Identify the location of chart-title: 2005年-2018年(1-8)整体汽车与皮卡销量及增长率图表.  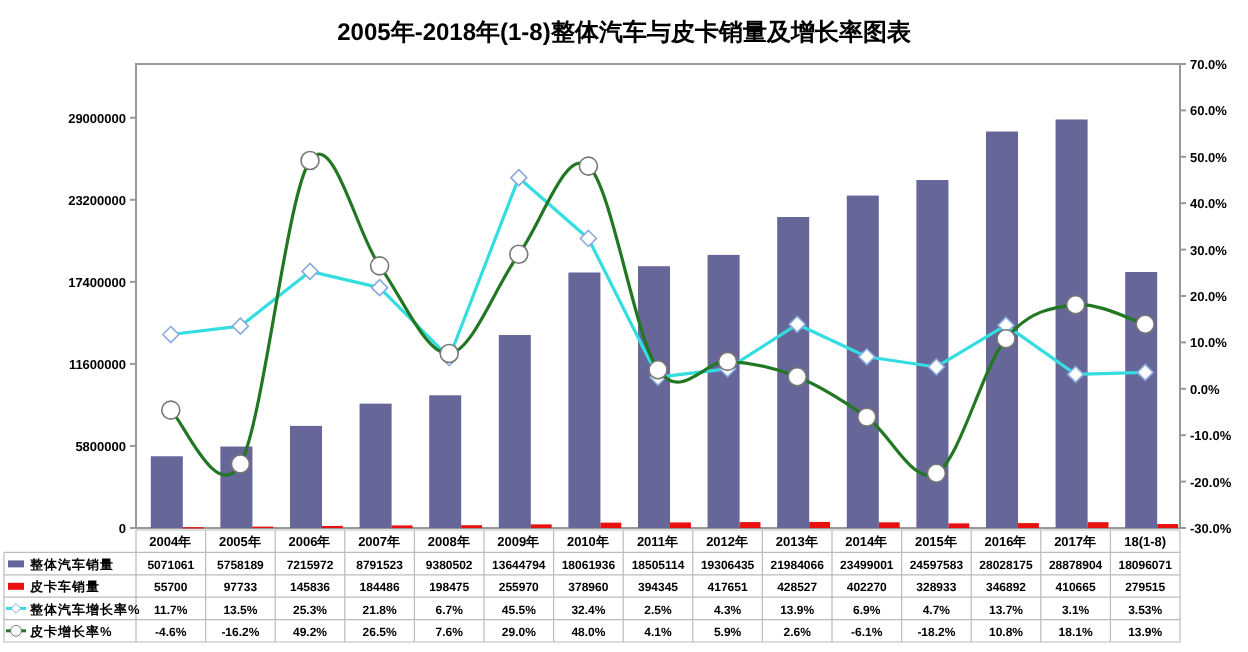
(625, 32).